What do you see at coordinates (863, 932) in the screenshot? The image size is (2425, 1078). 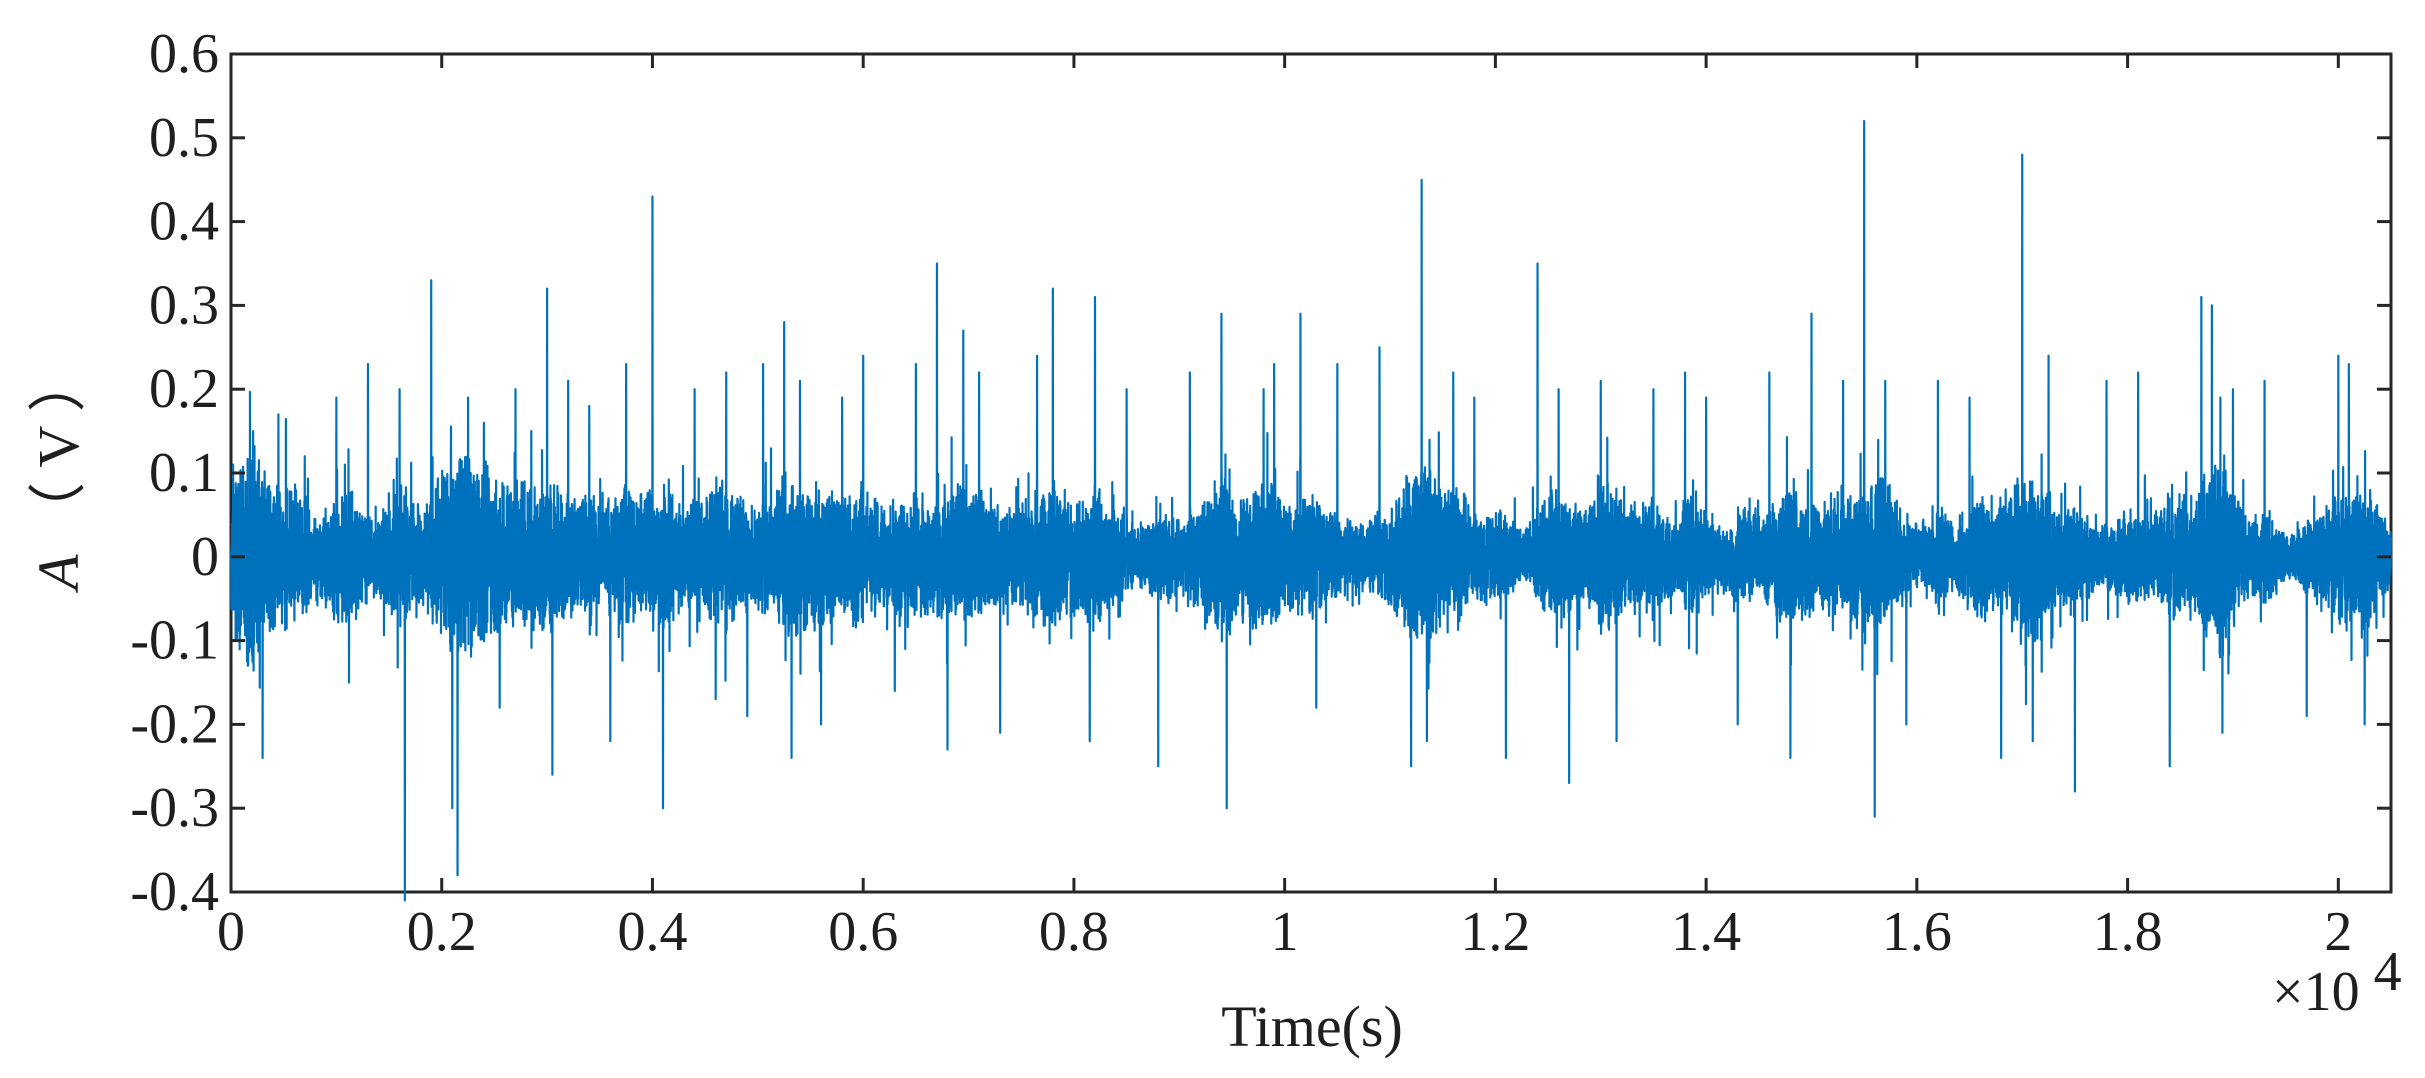 I see `x-tick-label: 0.6` at bounding box center [863, 932].